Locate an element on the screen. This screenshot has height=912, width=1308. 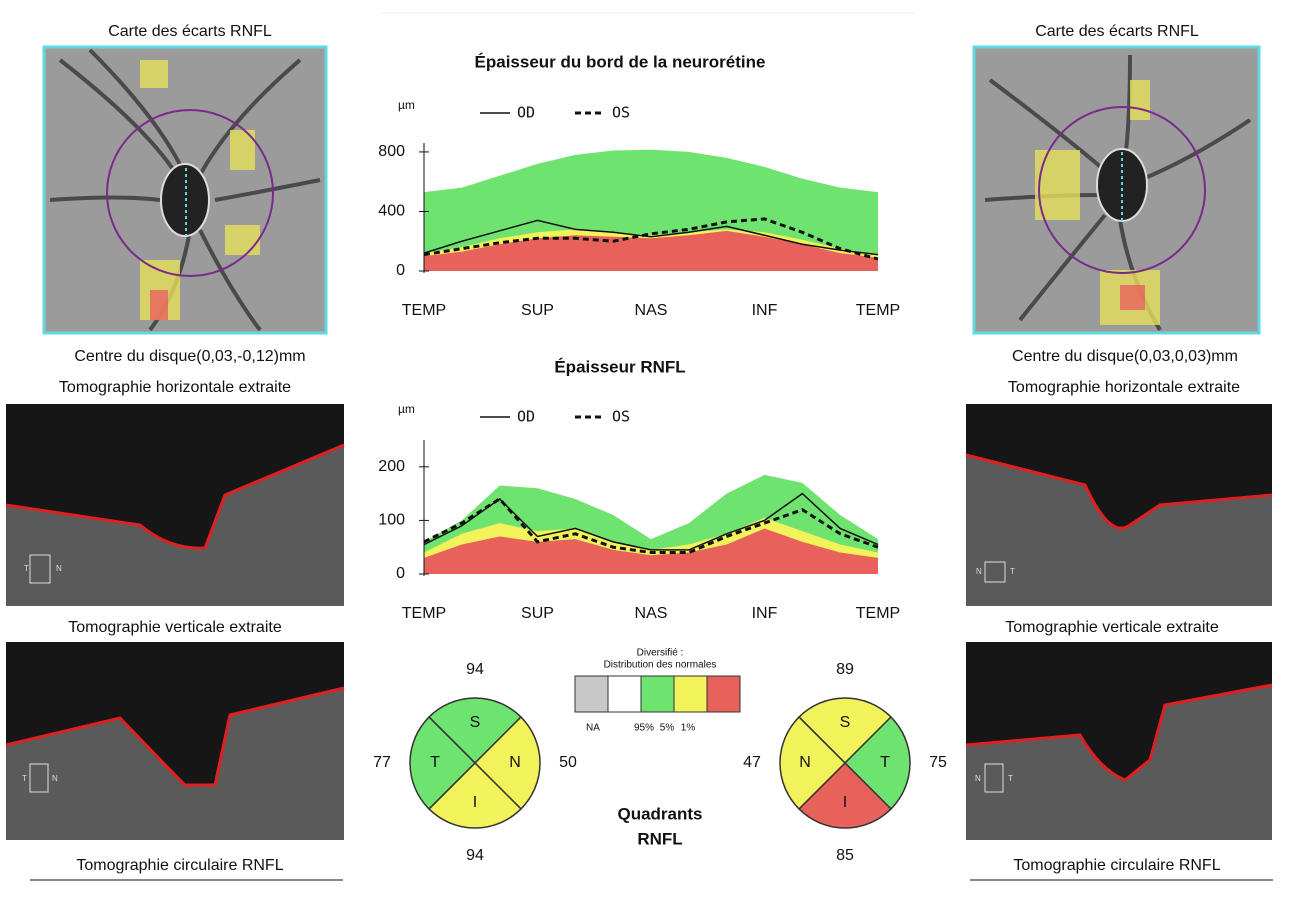
quadrant-value: 77 is located at coordinates (382, 762).